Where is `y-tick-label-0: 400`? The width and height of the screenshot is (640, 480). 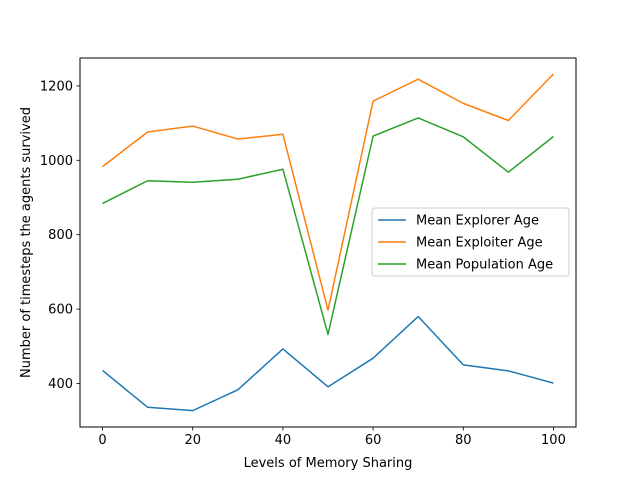 y-tick-label-0: 400 is located at coordinates (60, 384).